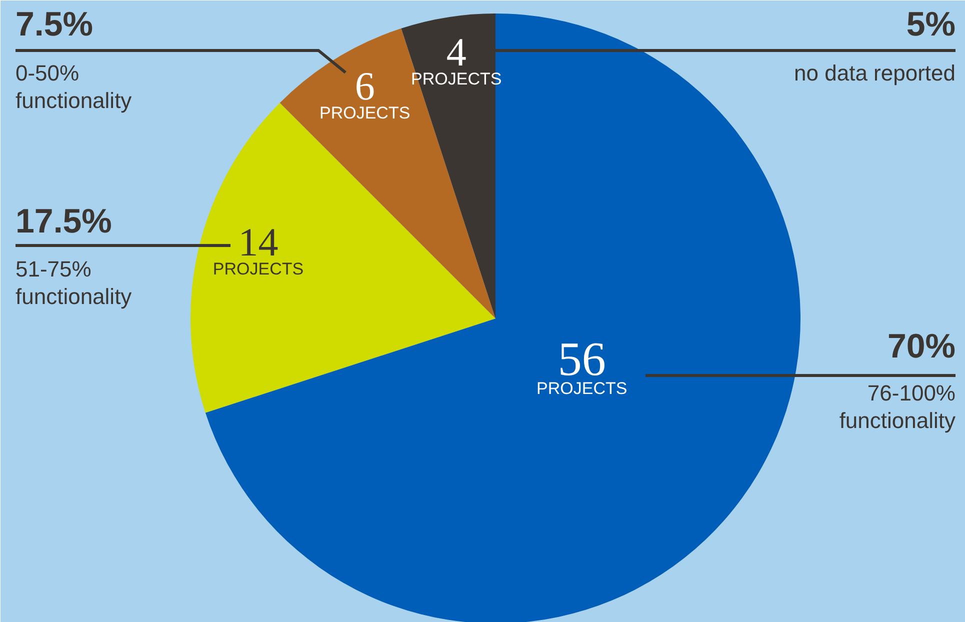  What do you see at coordinates (74, 282) in the screenshot?
I see `slice-label: 51-75% functionality` at bounding box center [74, 282].